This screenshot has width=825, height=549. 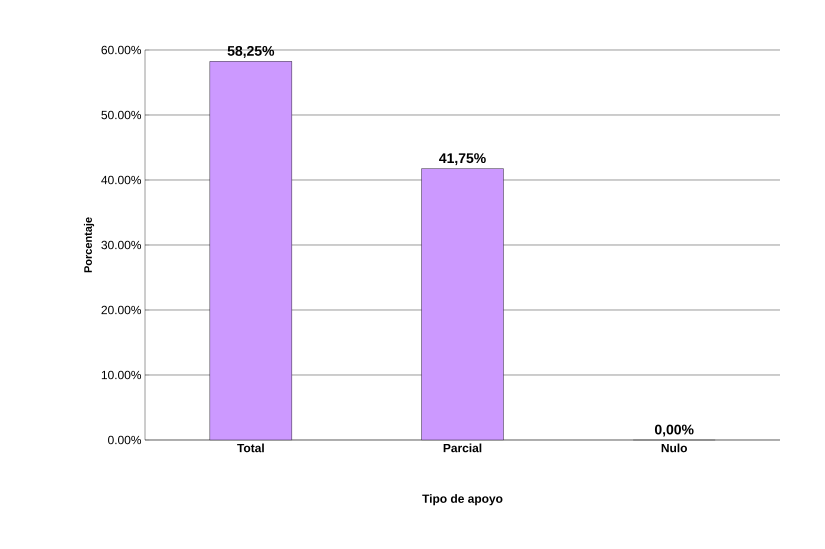 What do you see at coordinates (121, 115) in the screenshot?
I see `y-tick-label: 50.00%` at bounding box center [121, 115].